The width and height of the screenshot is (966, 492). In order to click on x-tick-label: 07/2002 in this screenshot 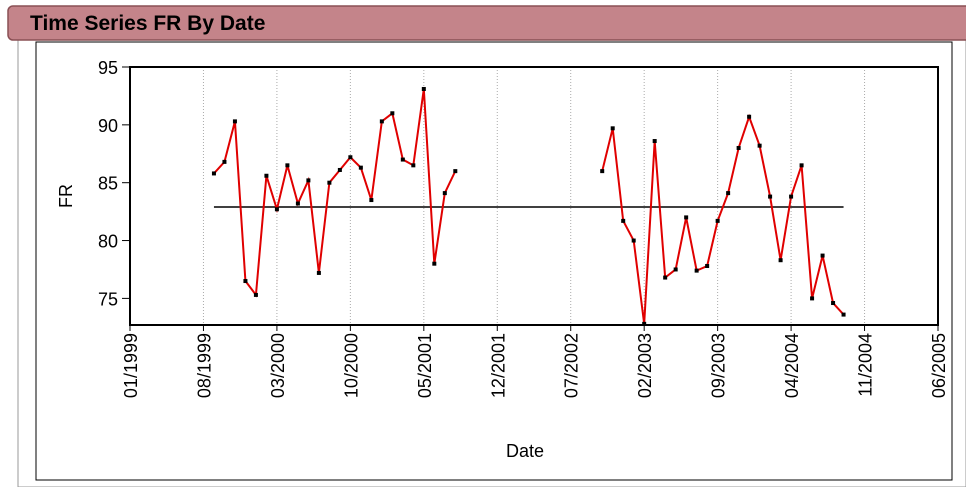, I will do `click(572, 365)`.